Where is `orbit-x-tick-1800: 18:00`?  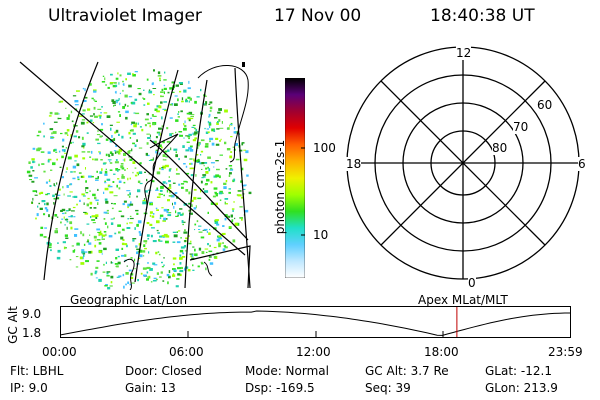
orbit-x-tick-1800: 18:00 is located at coordinates (441, 352).